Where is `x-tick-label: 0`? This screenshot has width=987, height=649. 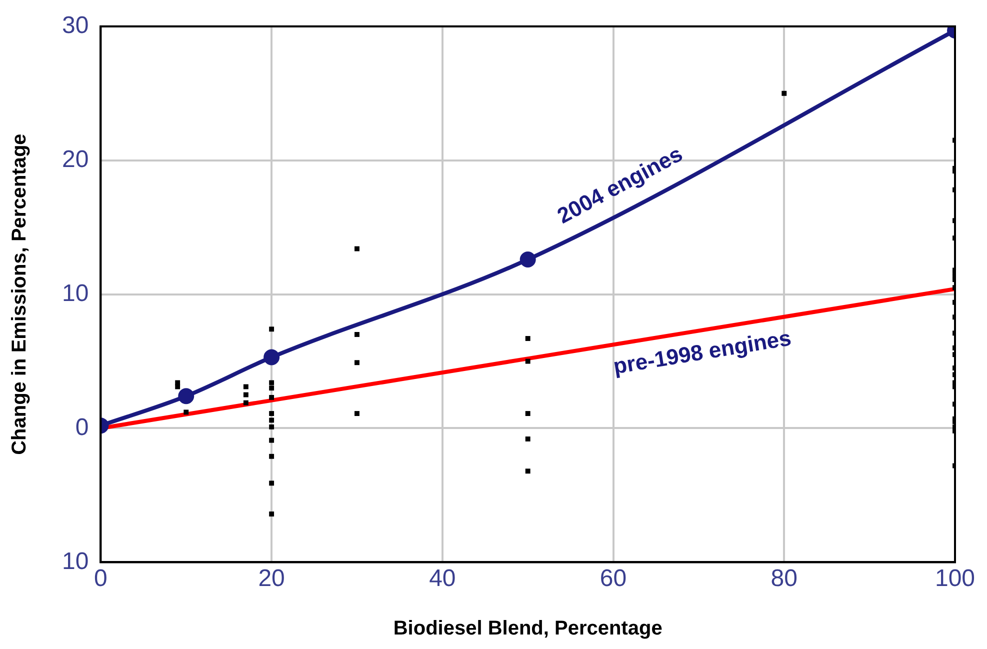 x-tick-label: 0 is located at coordinates (101, 578).